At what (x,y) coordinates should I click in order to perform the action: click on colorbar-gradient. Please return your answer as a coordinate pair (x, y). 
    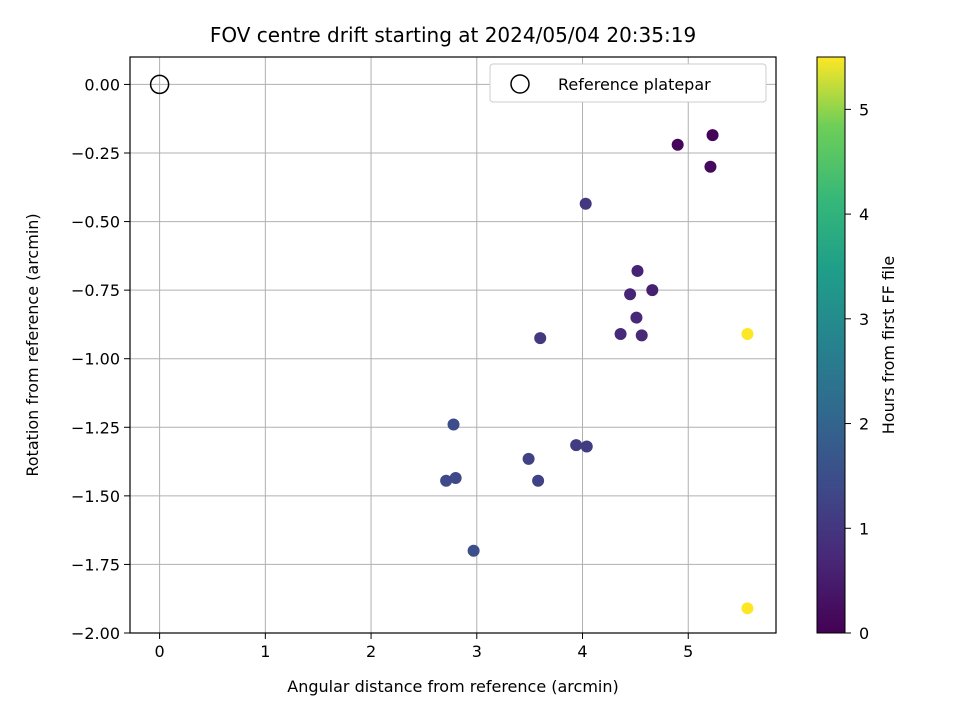
    Looking at the image, I should click on (831, 345).